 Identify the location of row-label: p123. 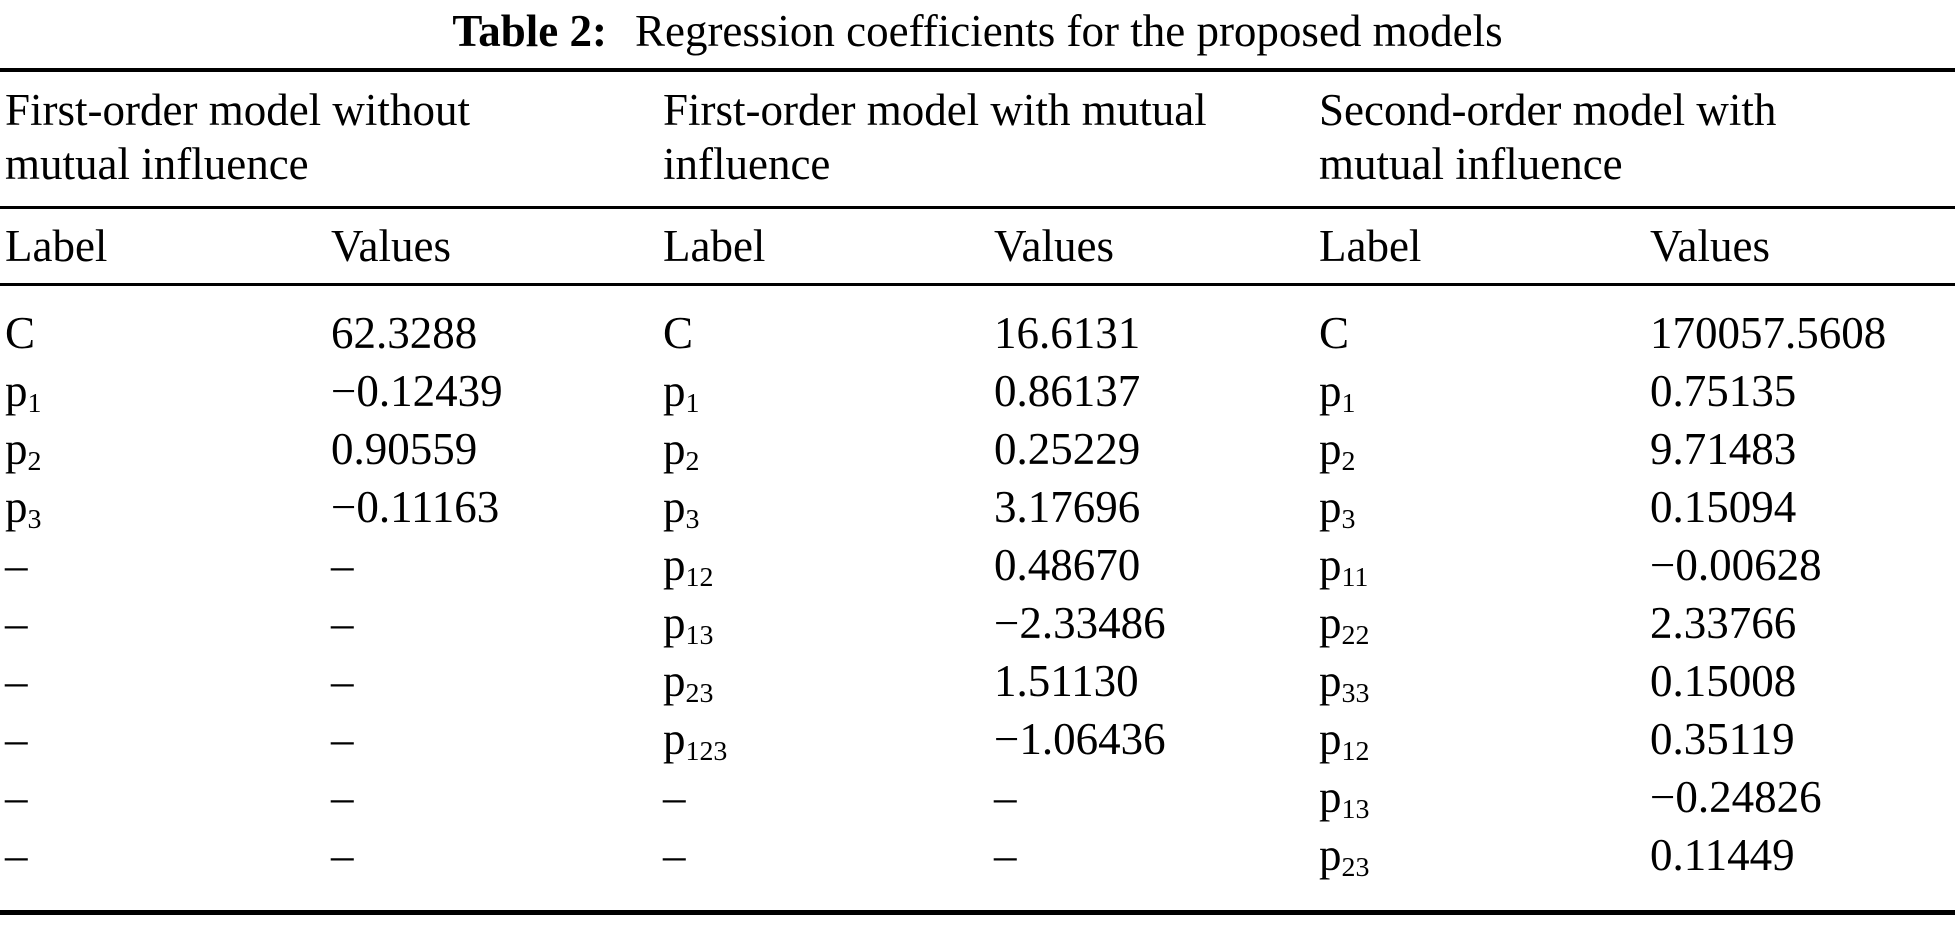
(695, 741).